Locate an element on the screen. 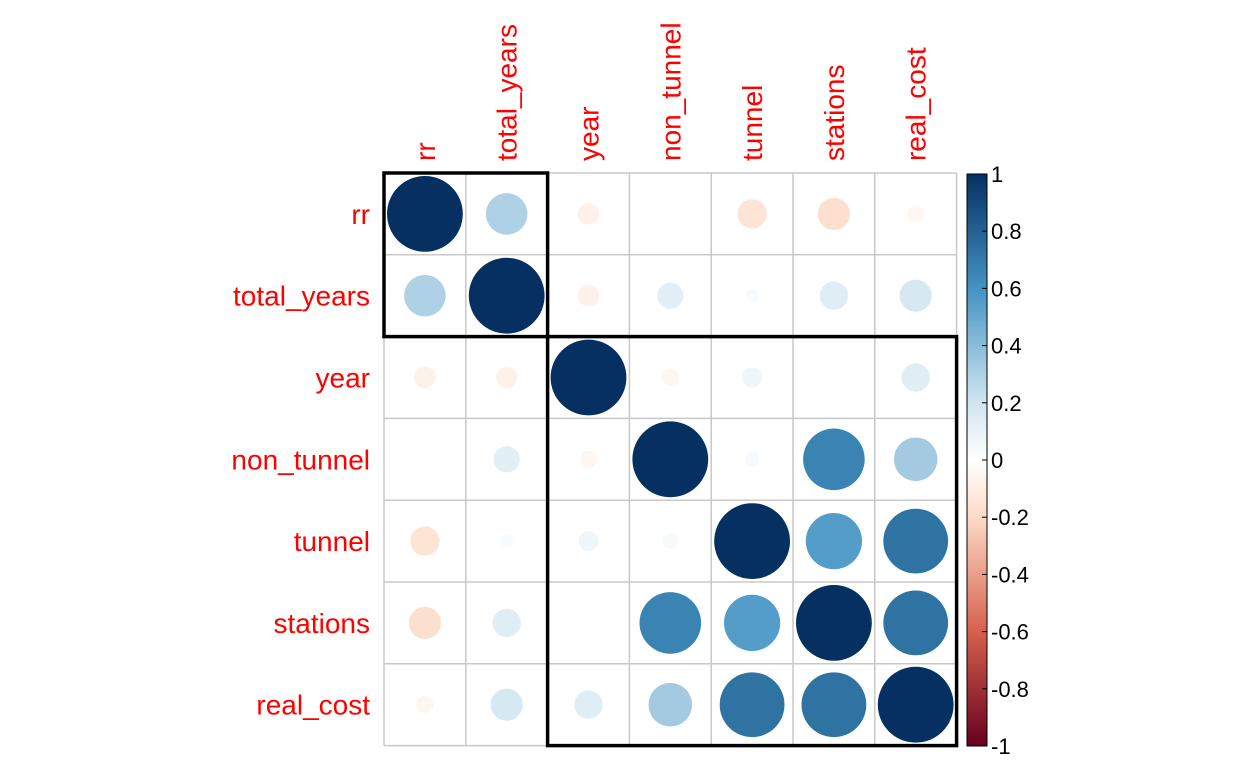  colorbar: 1 0.8 0.6 0.4 0.2 0 -0.2 -0.4 -0.6 -0.8 -1 is located at coordinates (997, 460).